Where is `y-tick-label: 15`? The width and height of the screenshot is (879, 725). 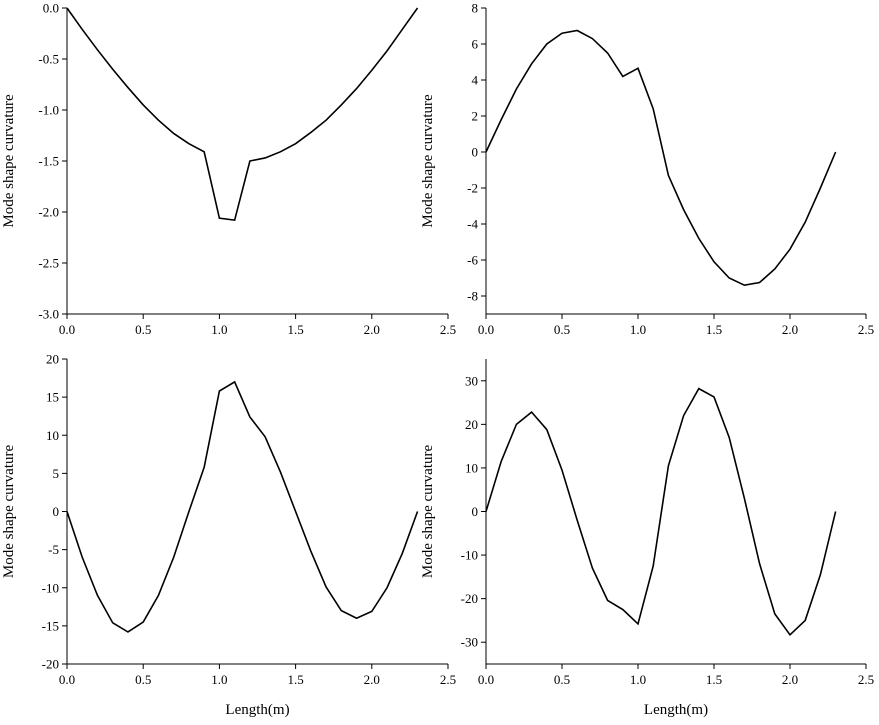 y-tick-label: 15 is located at coordinates (52, 397).